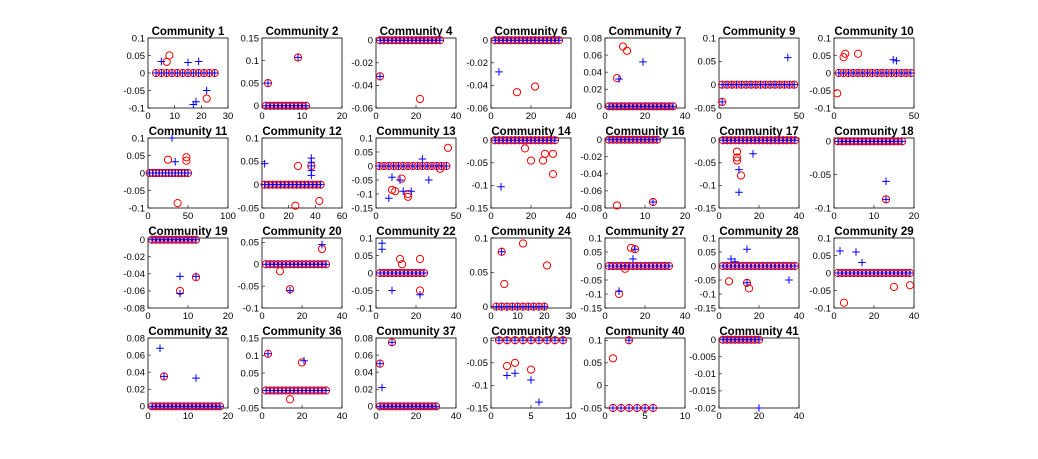 This screenshot has height=459, width=1038. Describe the element at coordinates (178, 274) in the screenshot. I see `subplot-15: Community 190 10 200-0.02-0.04-0.06-0.08` at that location.